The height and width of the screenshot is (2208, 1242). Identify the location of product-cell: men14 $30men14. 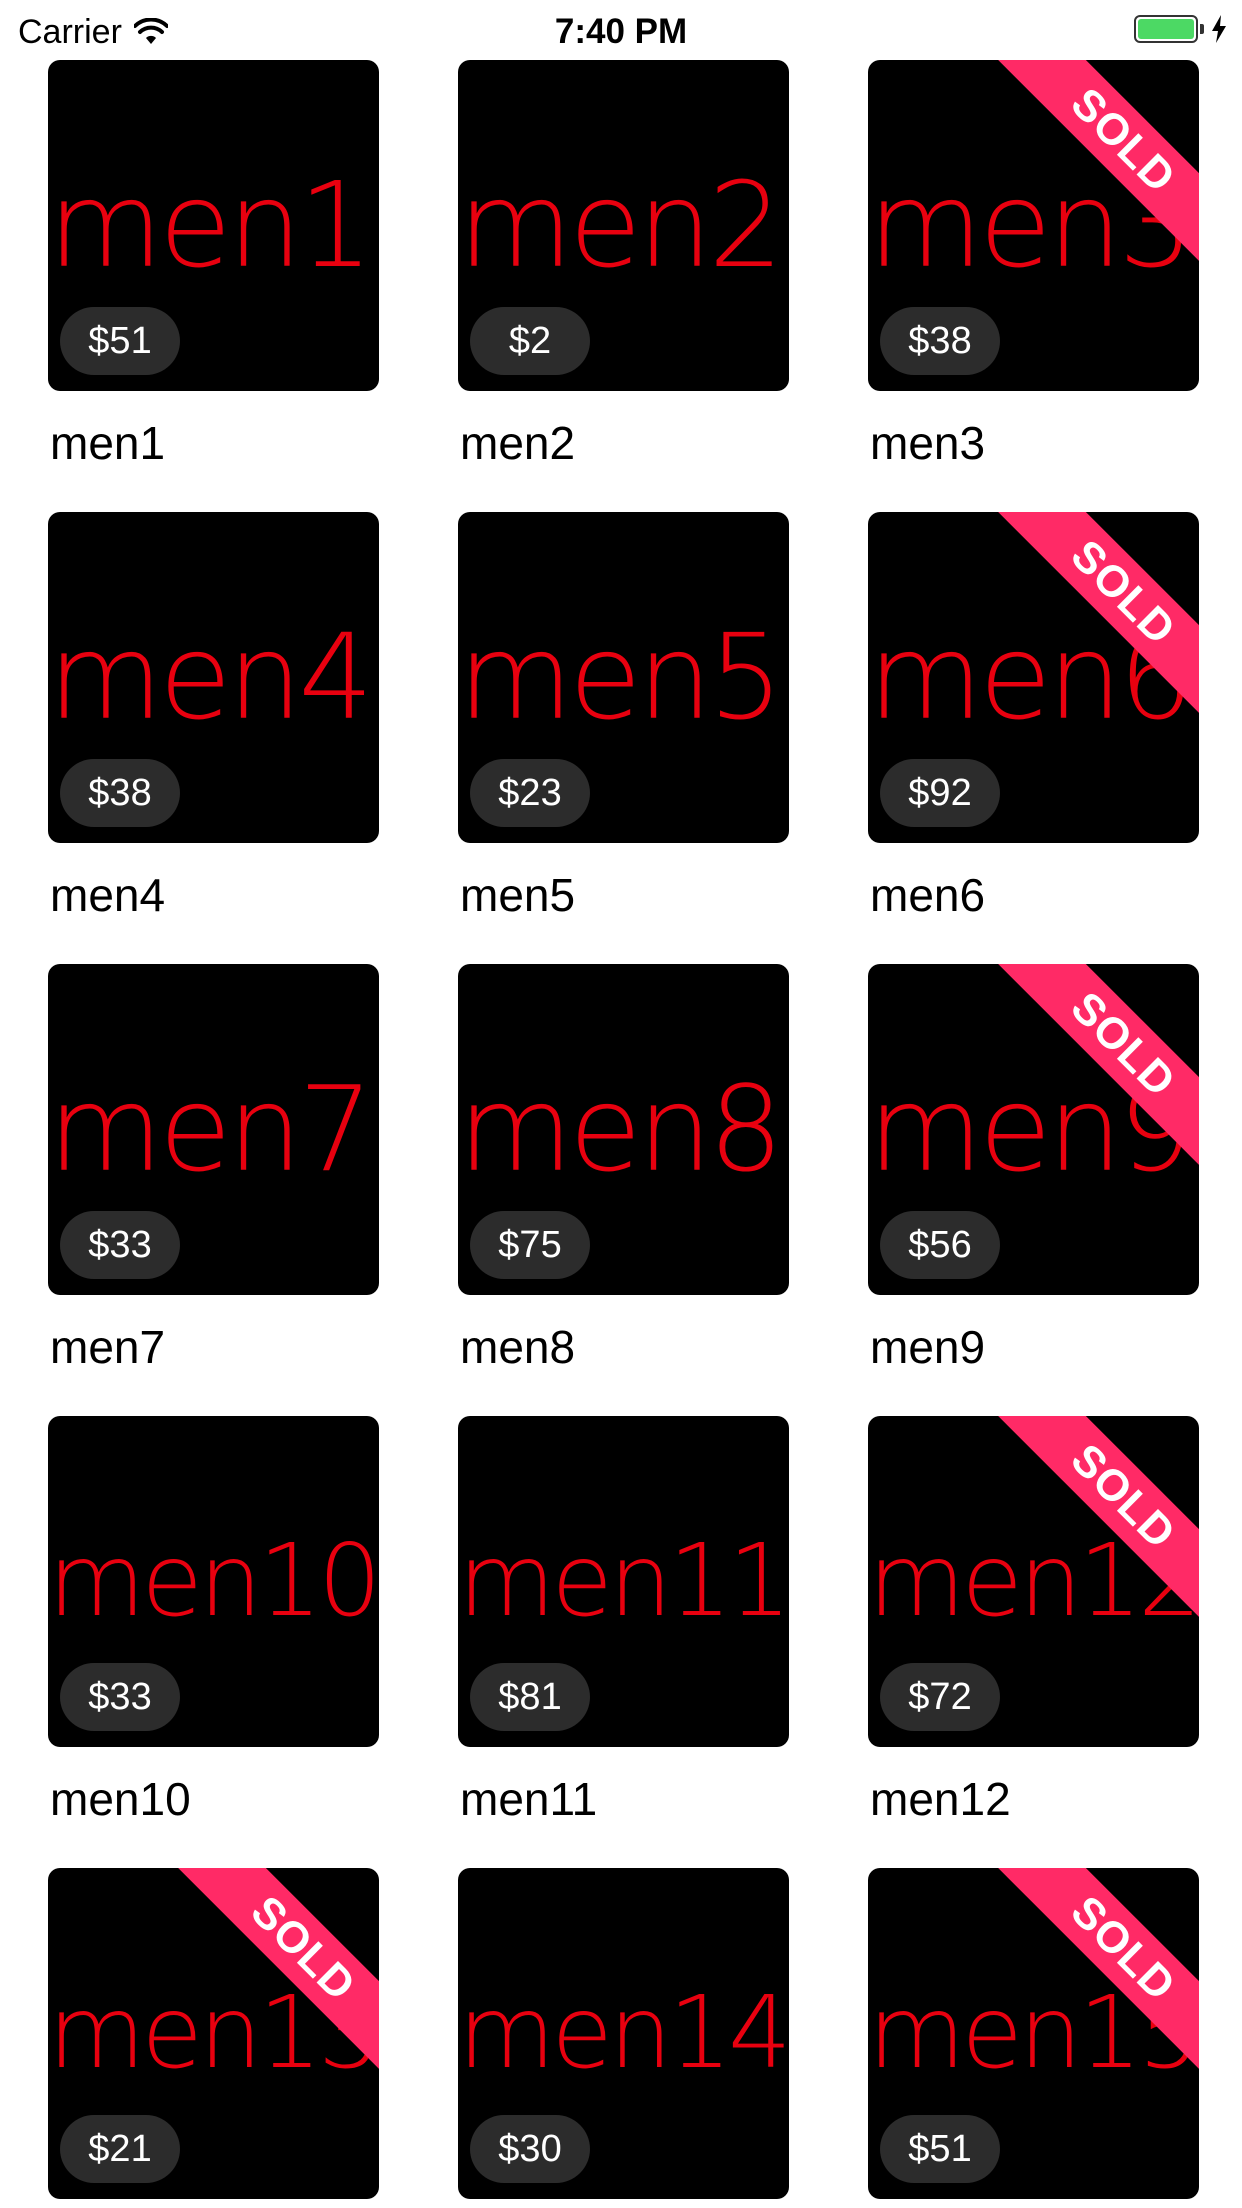
(623, 2038).